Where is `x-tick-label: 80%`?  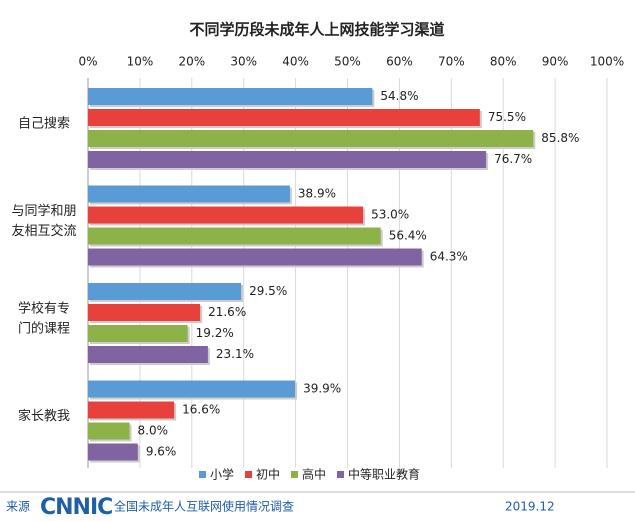
x-tick-label: 80% is located at coordinates (503, 62).